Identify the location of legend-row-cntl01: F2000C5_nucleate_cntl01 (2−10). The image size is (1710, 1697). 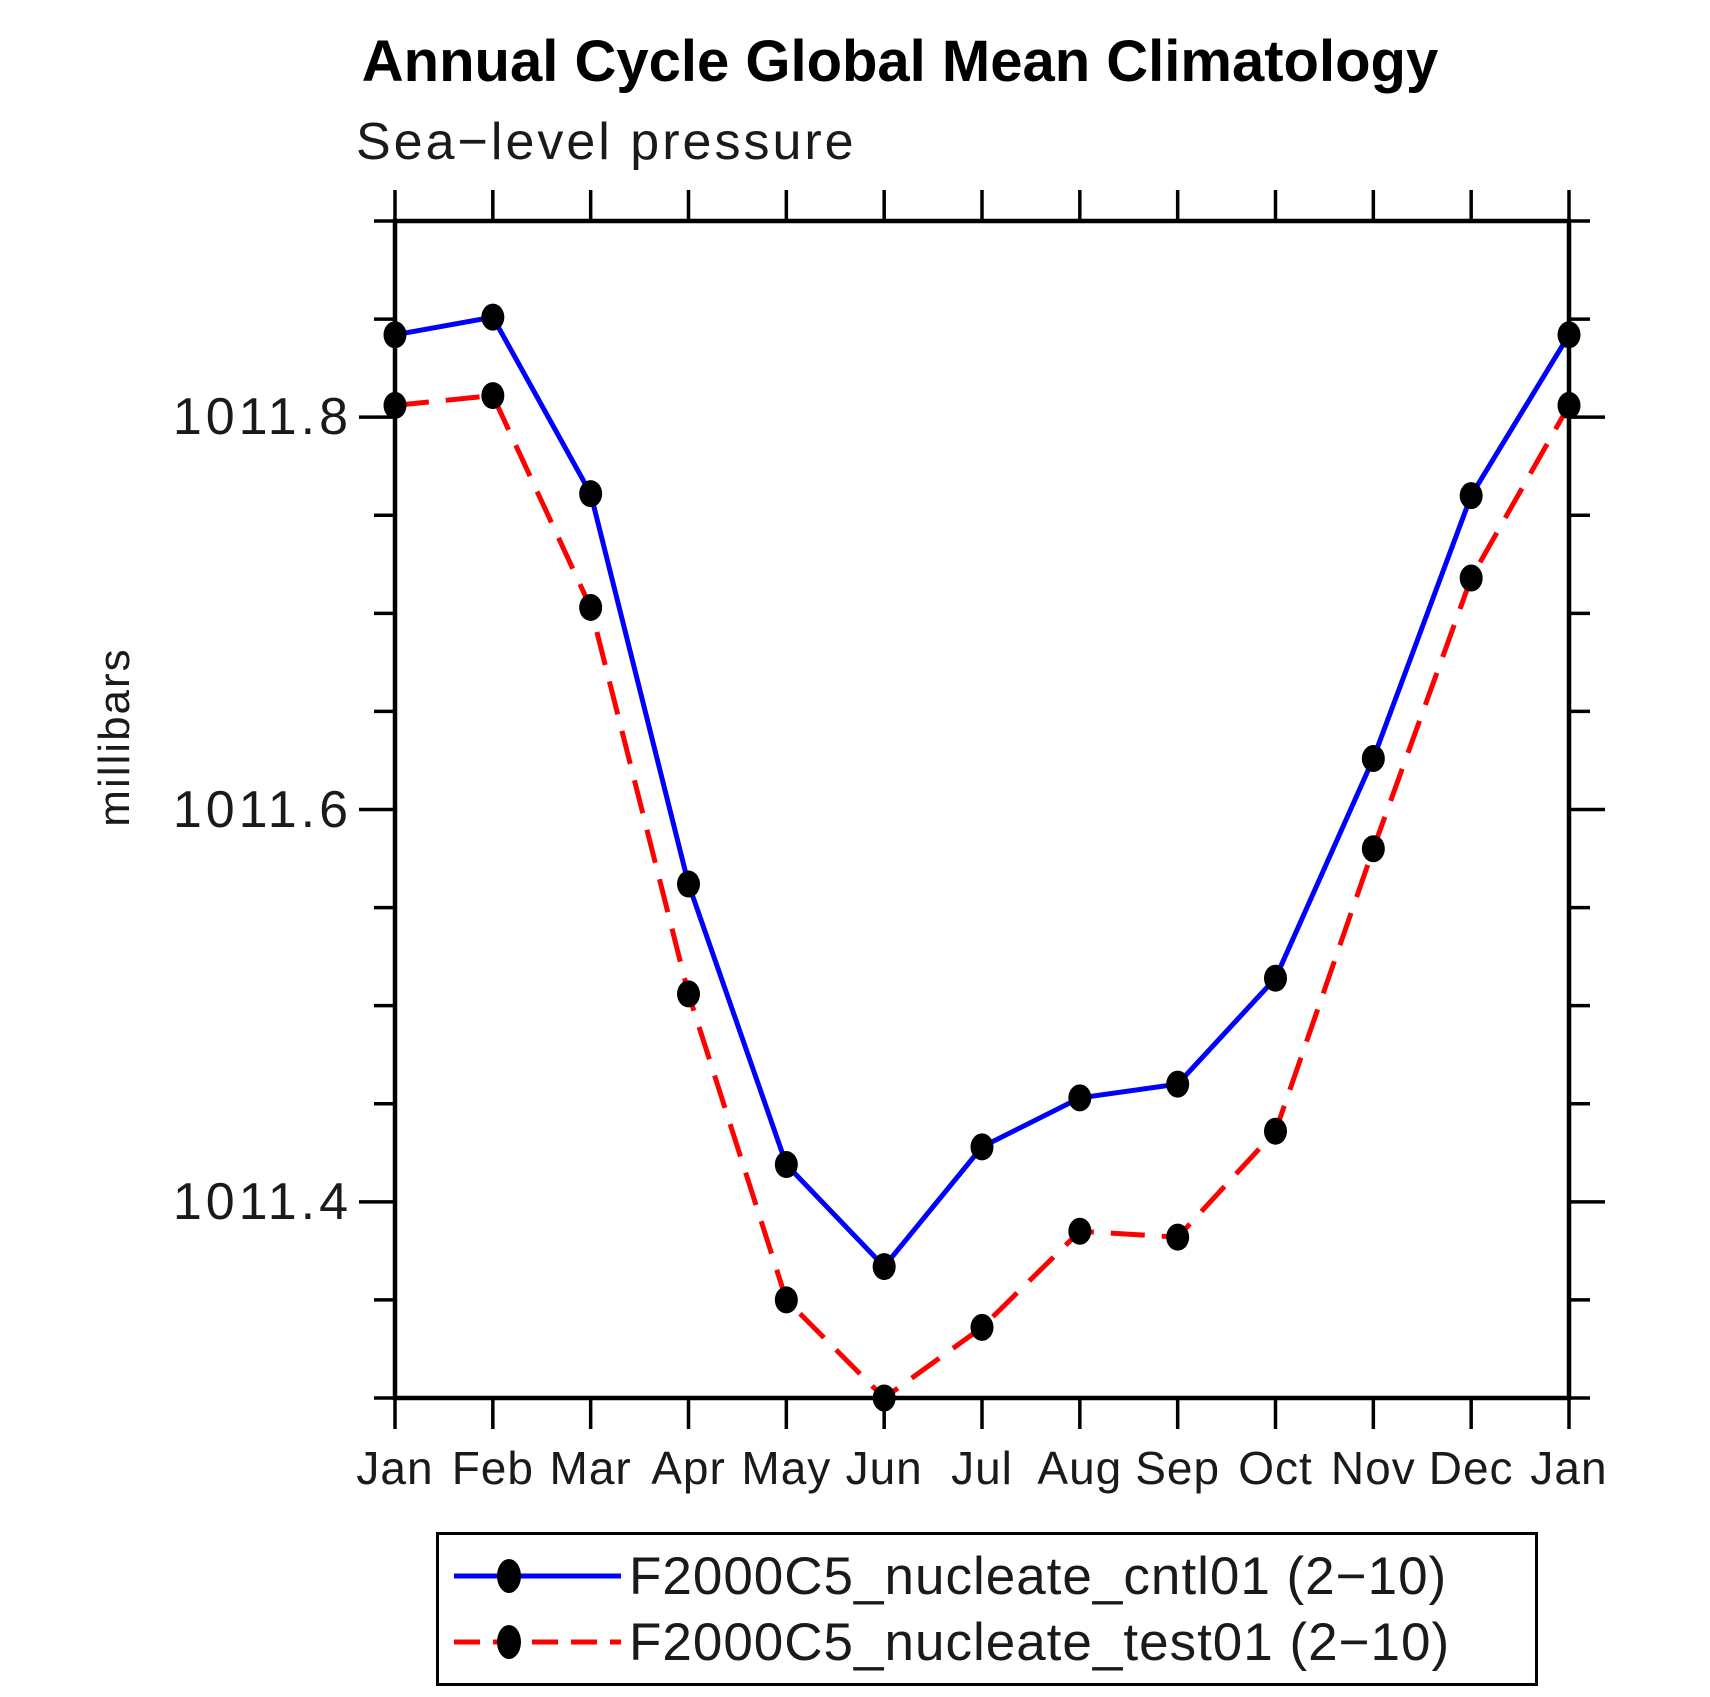
(992, 1576).